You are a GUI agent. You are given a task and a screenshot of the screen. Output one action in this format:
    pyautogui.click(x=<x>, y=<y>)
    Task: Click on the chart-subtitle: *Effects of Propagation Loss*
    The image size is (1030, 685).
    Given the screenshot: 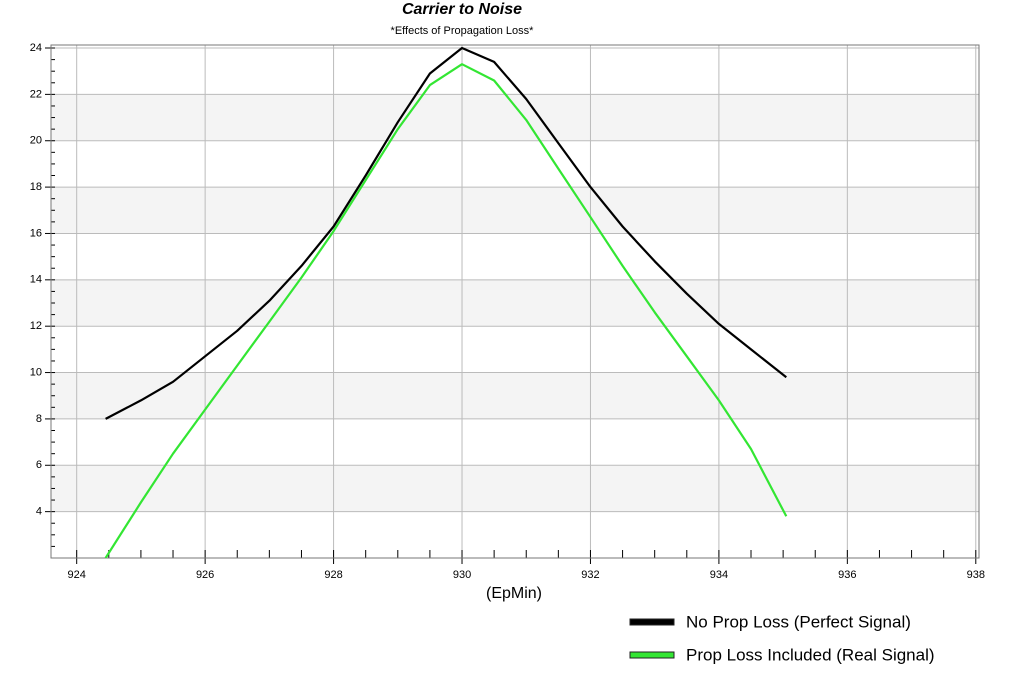 What is the action you would take?
    pyautogui.click(x=463, y=31)
    